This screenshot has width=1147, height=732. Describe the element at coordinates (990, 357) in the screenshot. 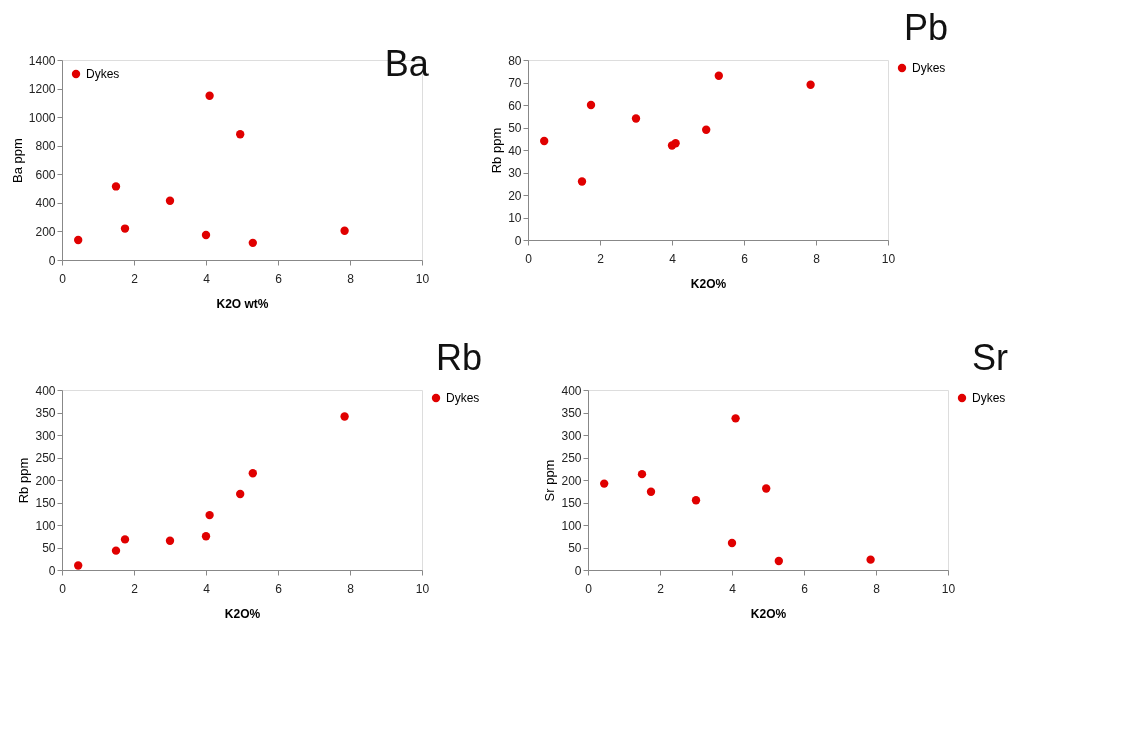

I see `chart-title: Sr` at that location.